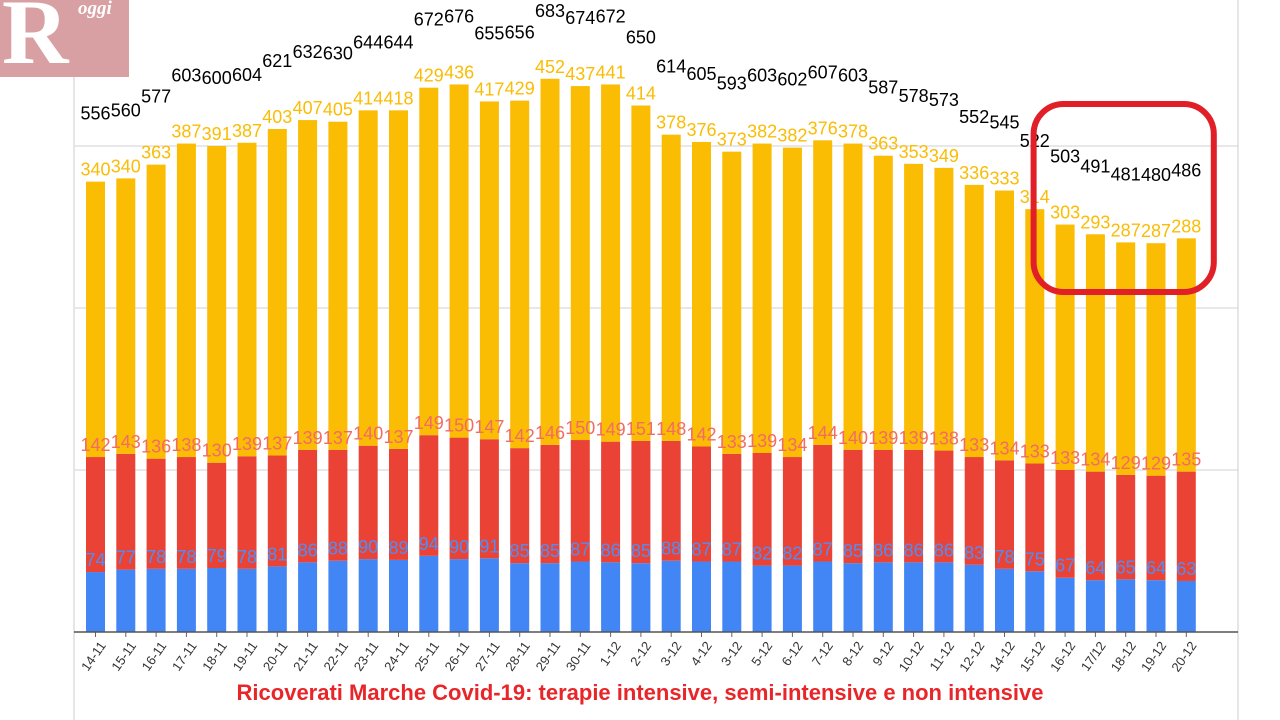 This screenshot has width=1280, height=720. Describe the element at coordinates (338, 54) in the screenshot. I see `label-total: 630` at that location.